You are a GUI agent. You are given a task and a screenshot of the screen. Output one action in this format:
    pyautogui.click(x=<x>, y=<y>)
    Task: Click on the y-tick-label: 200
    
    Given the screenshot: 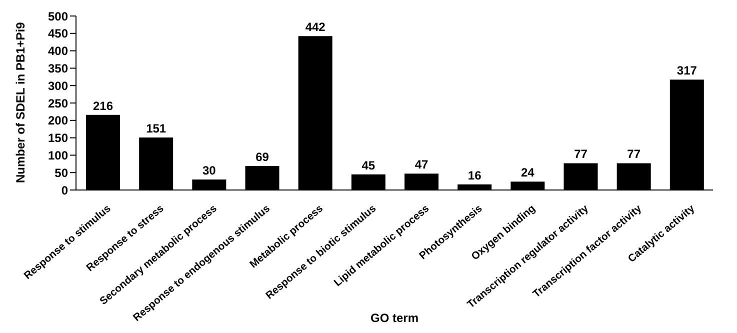 What is the action you would take?
    pyautogui.click(x=58, y=121)
    